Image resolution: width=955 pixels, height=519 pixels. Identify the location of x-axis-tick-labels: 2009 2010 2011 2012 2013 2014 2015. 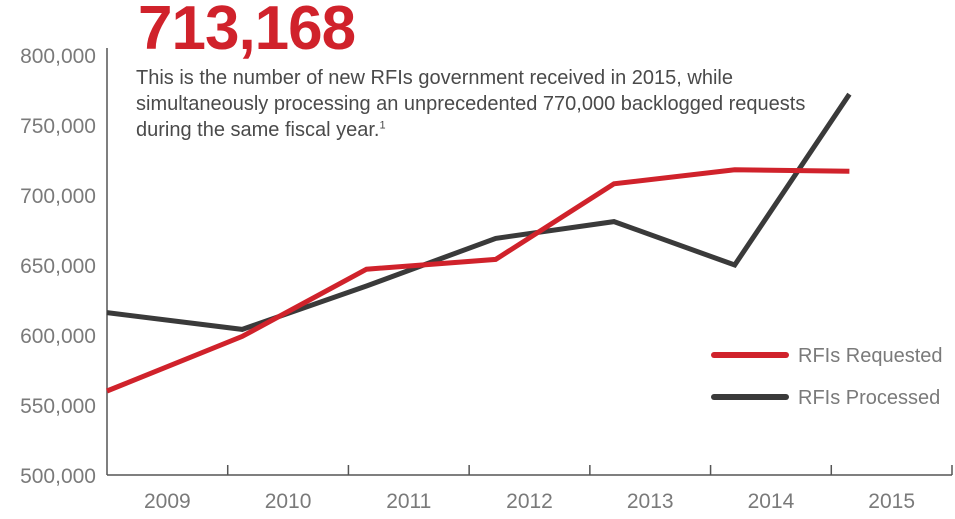
(529, 501).